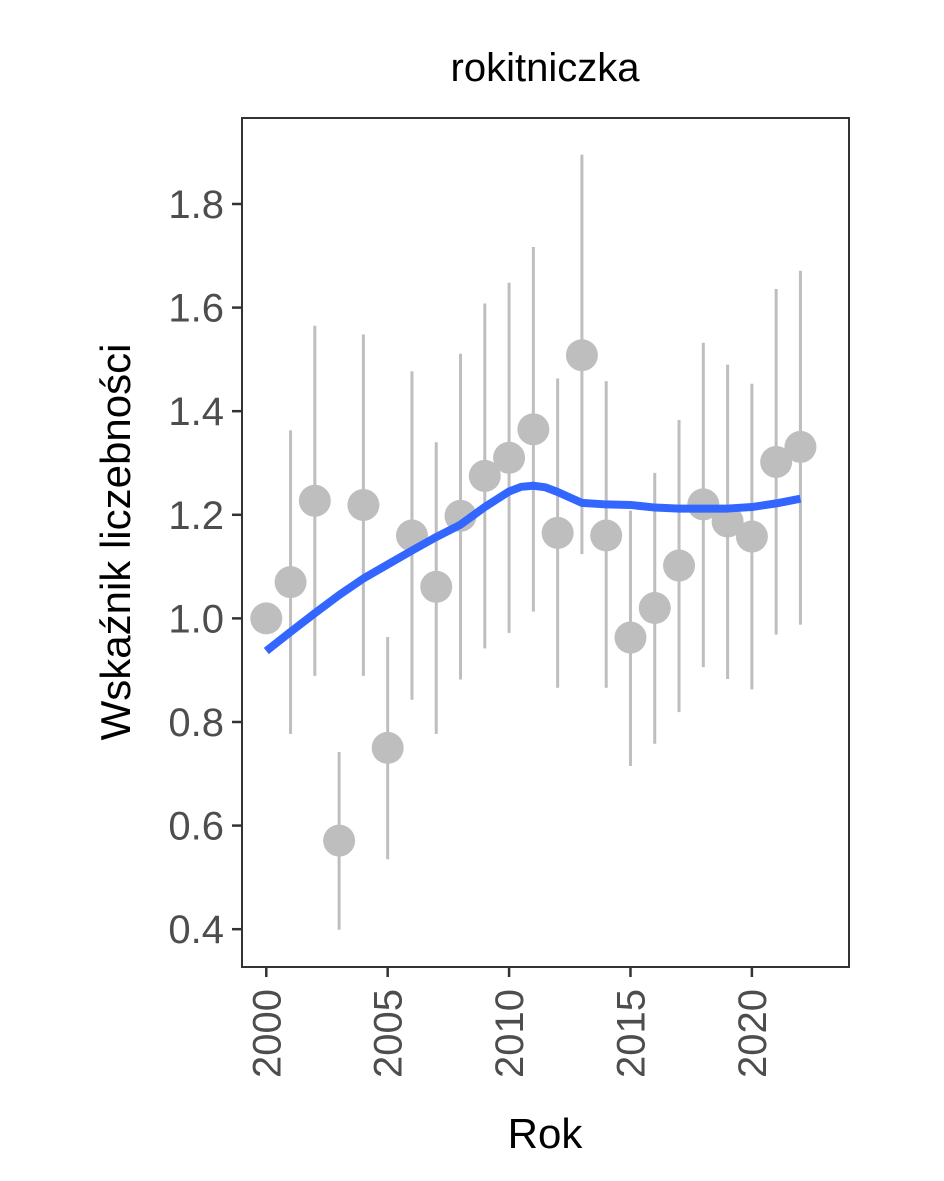 The width and height of the screenshot is (944, 1181). I want to click on x-tick-label: 2020, so click(753, 1033).